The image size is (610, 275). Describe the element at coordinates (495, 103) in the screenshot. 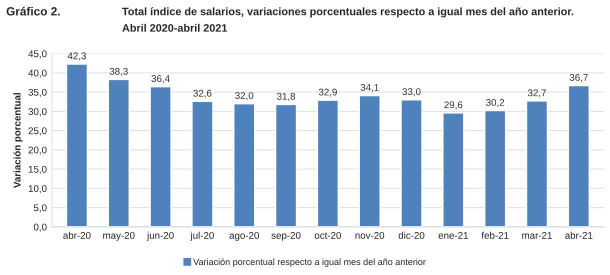

I see `data-label: 30,2` at that location.